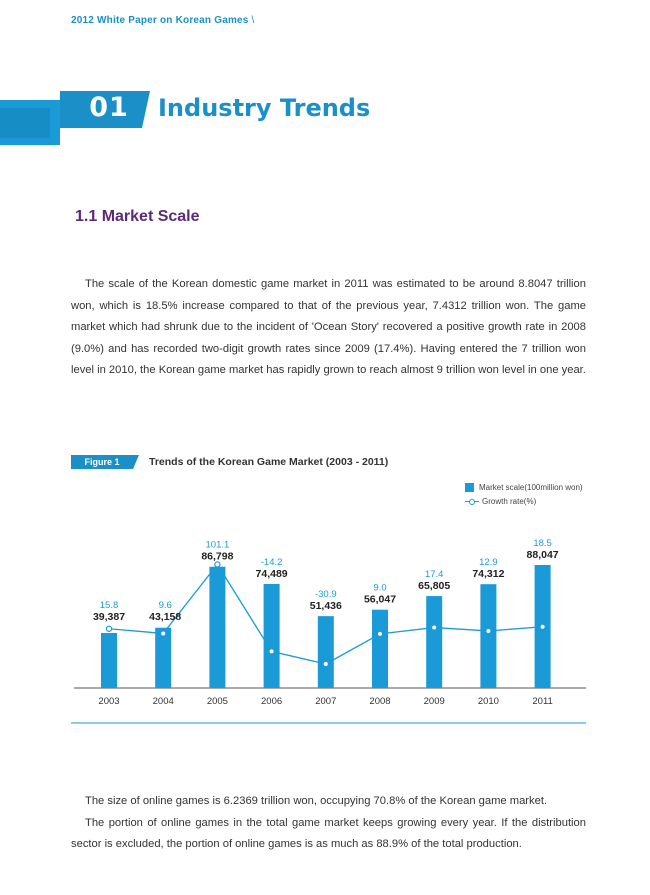 The height and width of the screenshot is (895, 650). I want to click on bar-value-label-2004: 43,158, so click(165, 617).